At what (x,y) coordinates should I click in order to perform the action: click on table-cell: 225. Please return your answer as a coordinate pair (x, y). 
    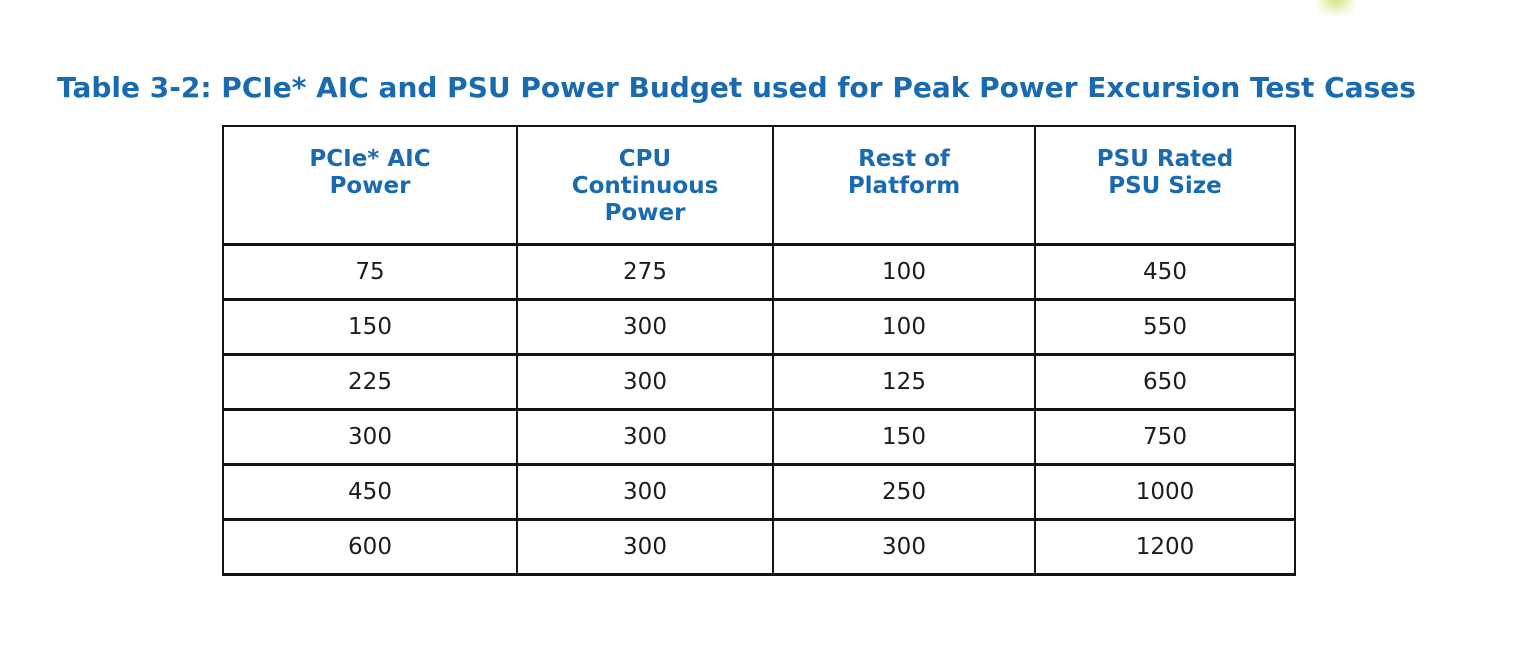
    Looking at the image, I should click on (370, 381).